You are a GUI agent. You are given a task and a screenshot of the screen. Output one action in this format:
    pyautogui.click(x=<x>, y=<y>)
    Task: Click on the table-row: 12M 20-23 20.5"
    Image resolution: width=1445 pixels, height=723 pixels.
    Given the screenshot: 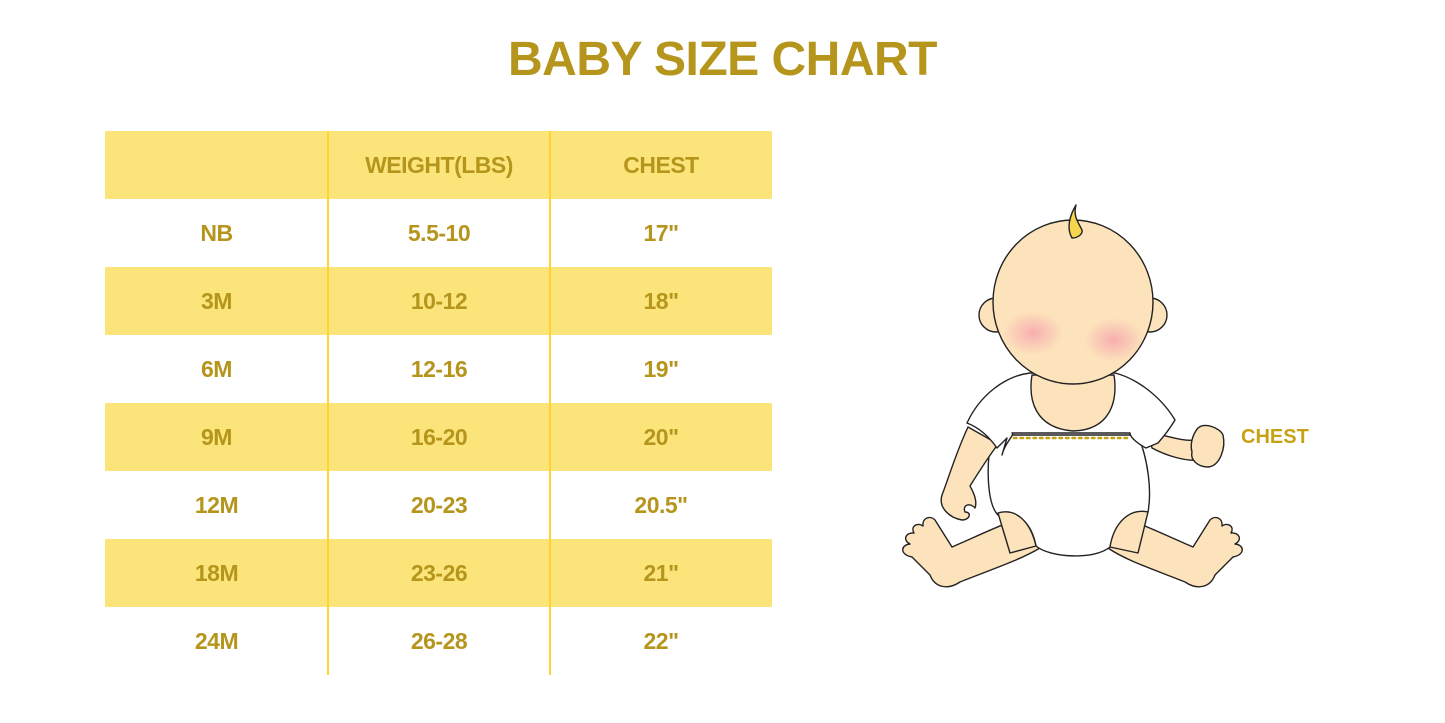 What is the action you would take?
    pyautogui.click(x=438, y=505)
    